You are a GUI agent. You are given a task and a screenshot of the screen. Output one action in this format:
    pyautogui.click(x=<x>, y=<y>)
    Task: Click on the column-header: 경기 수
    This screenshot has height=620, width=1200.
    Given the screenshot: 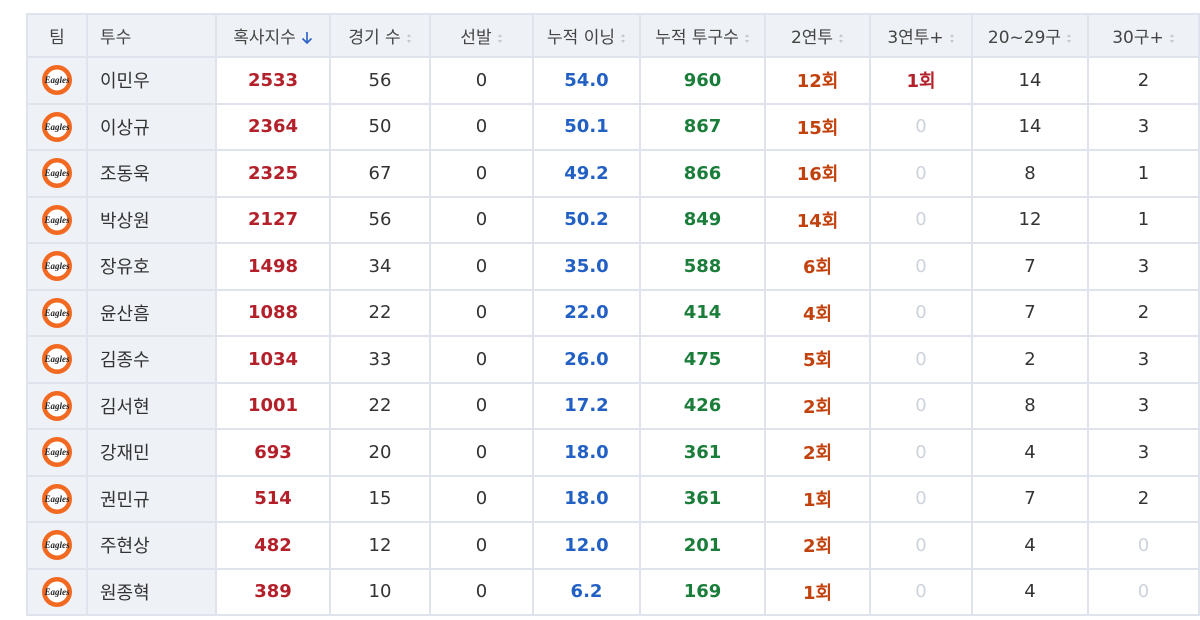 What is the action you would take?
    pyautogui.click(x=380, y=35)
    